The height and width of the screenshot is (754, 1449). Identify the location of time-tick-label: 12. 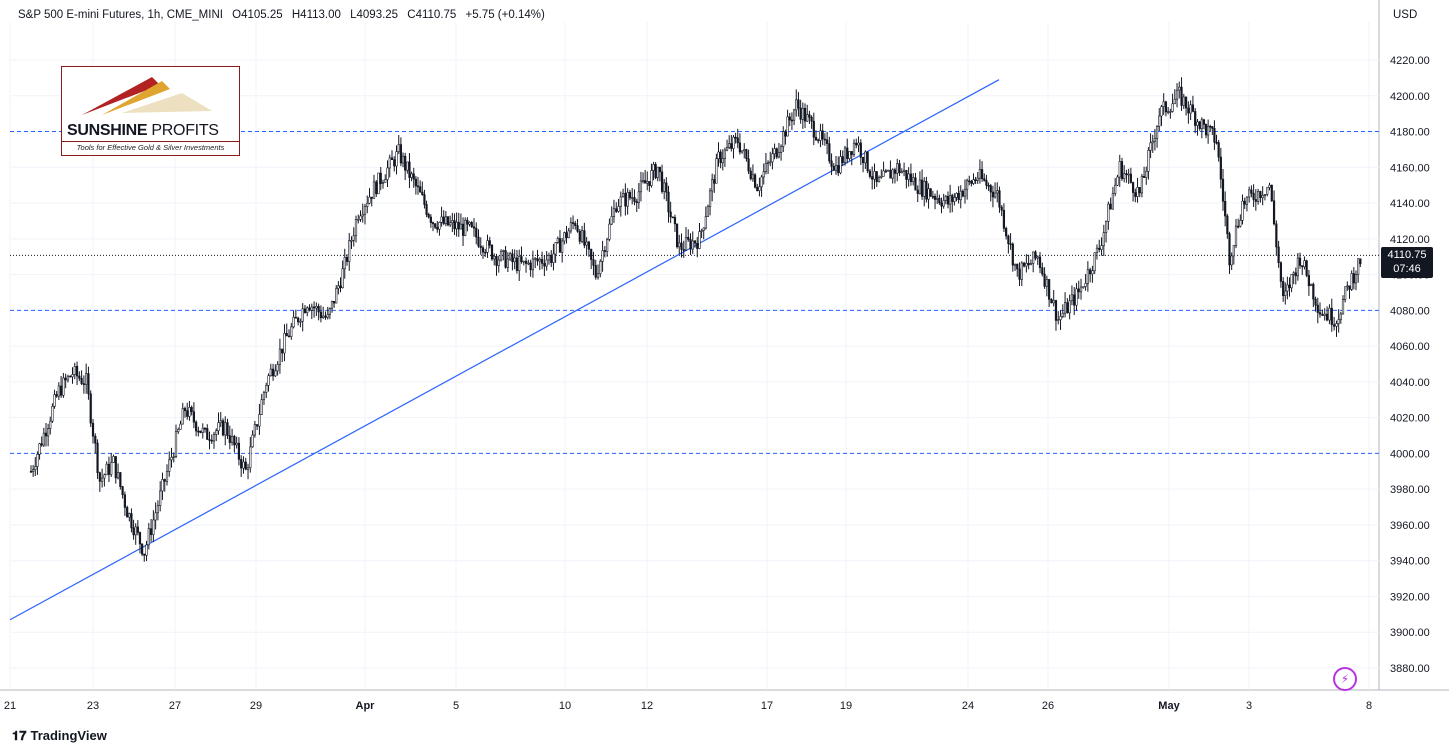
(647, 706).